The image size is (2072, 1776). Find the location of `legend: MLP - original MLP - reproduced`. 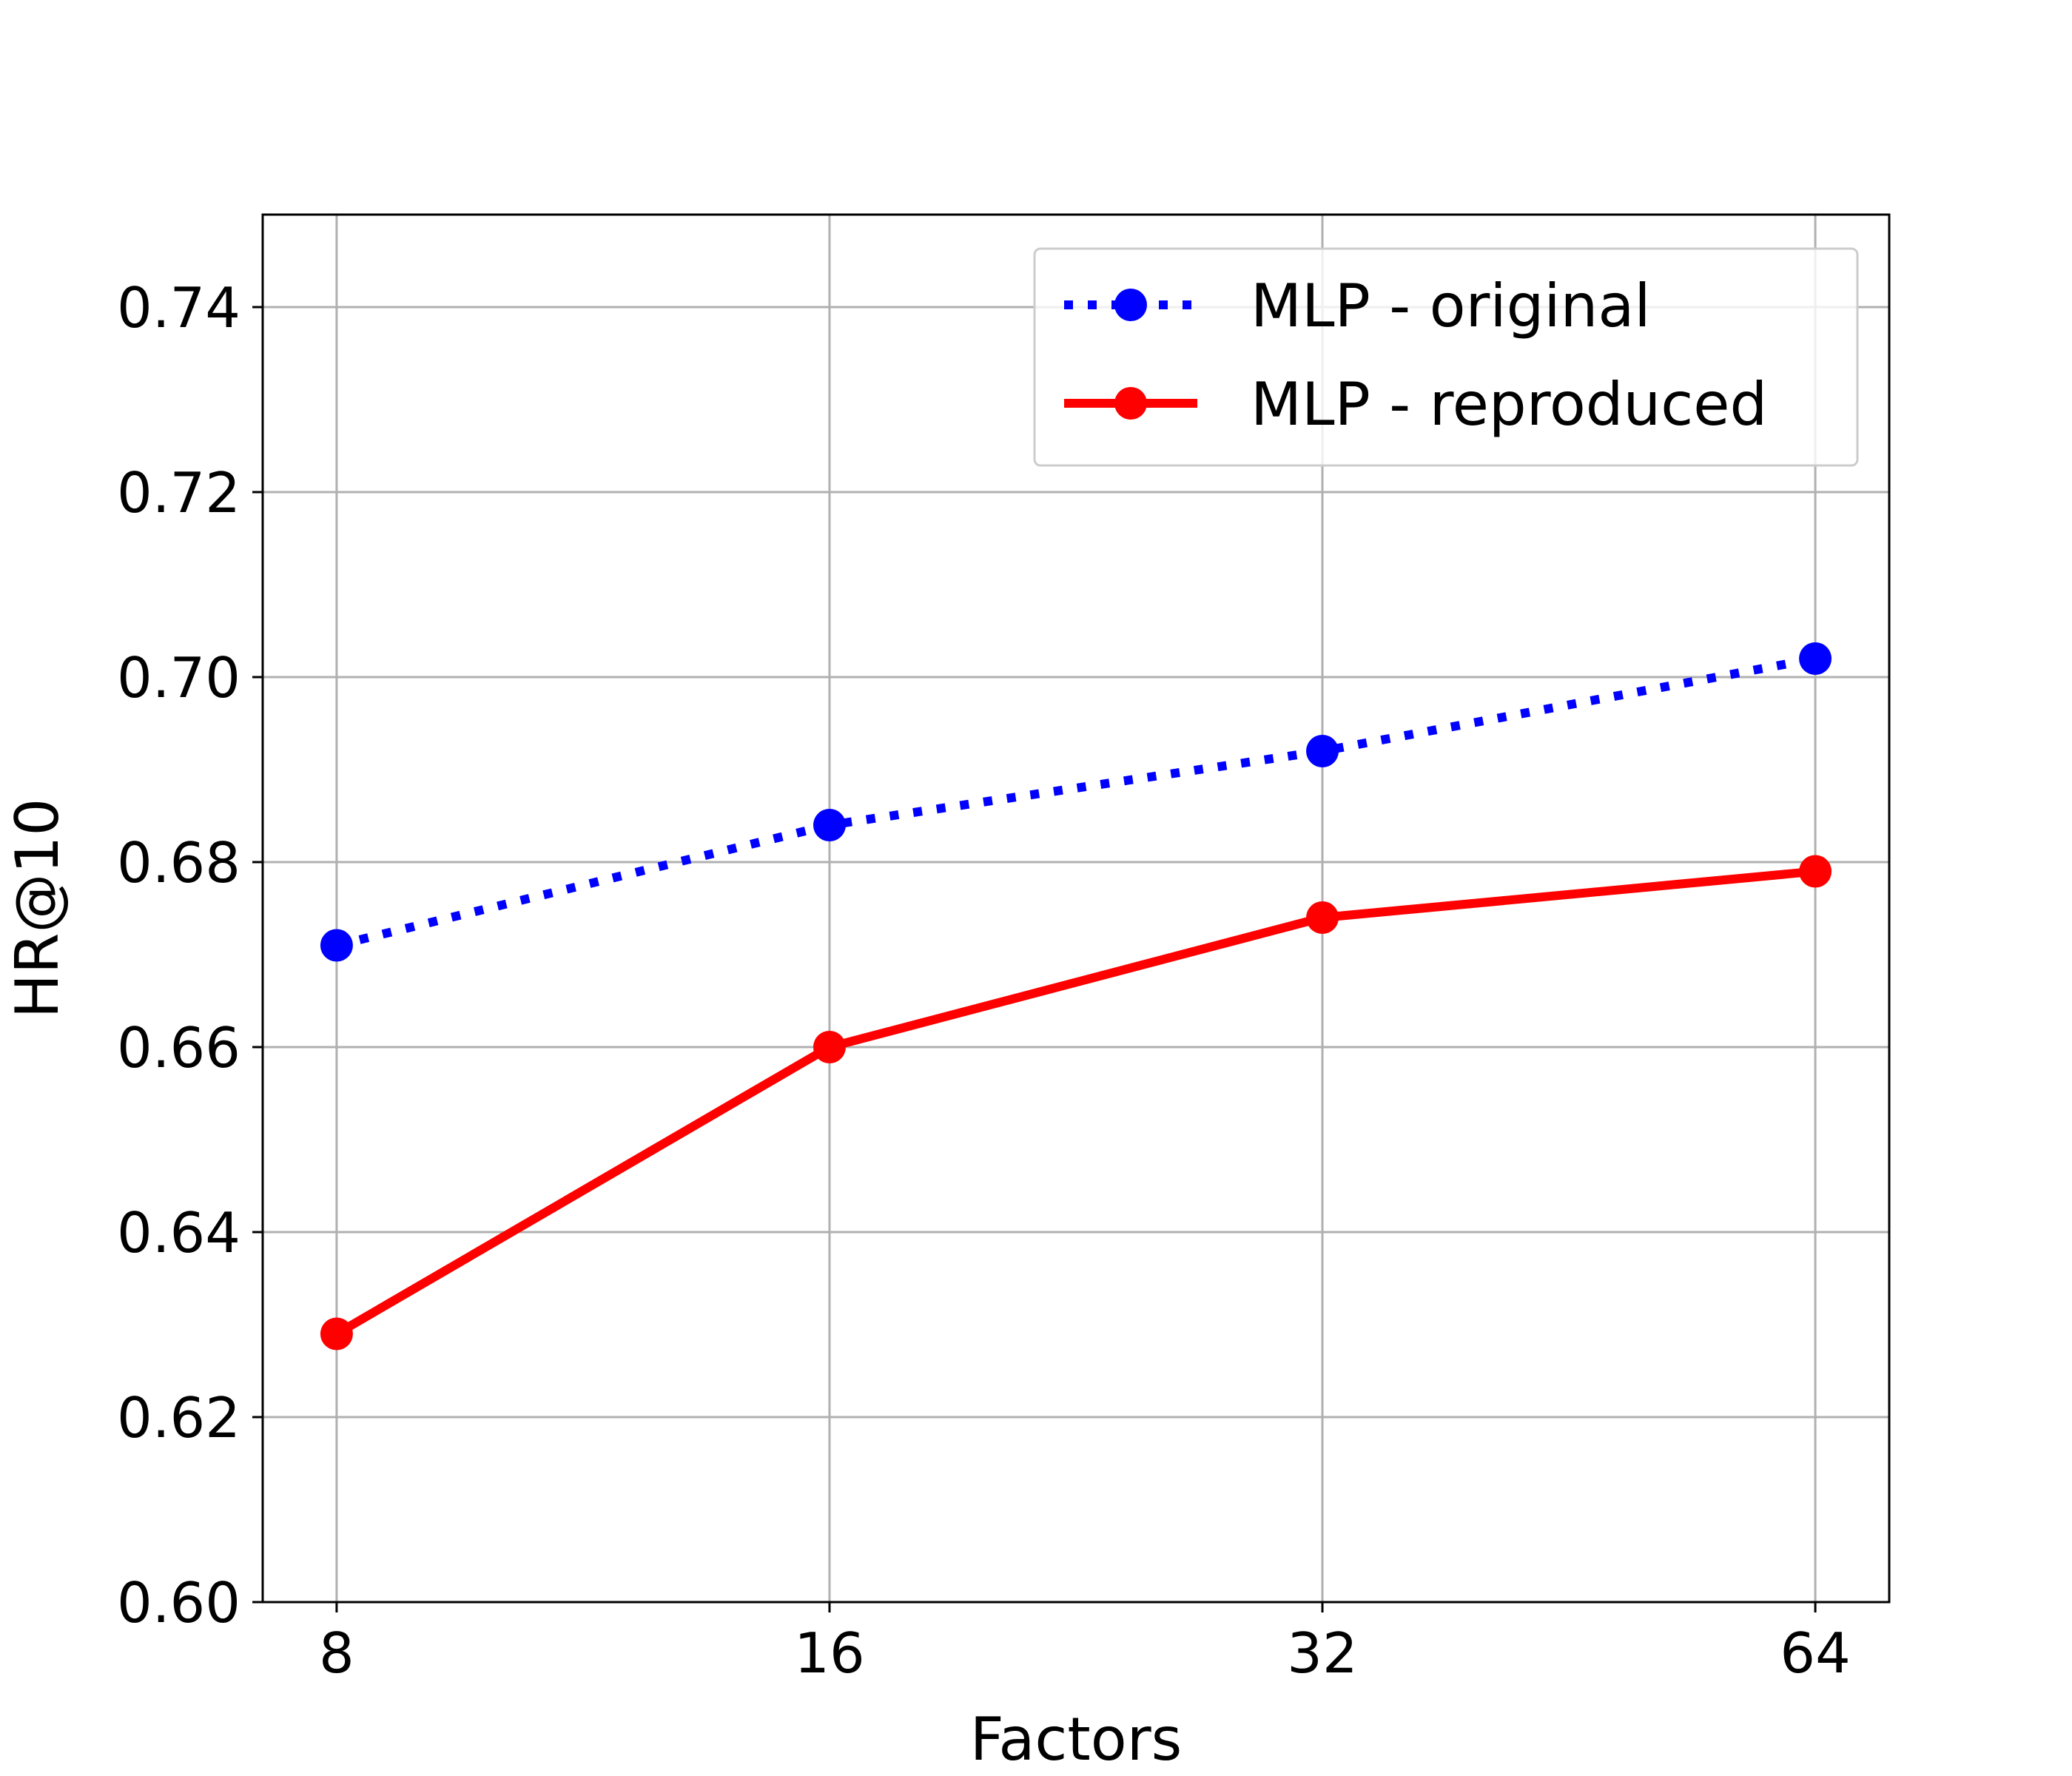

legend: MLP - original MLP - reproduced is located at coordinates (1446, 357).